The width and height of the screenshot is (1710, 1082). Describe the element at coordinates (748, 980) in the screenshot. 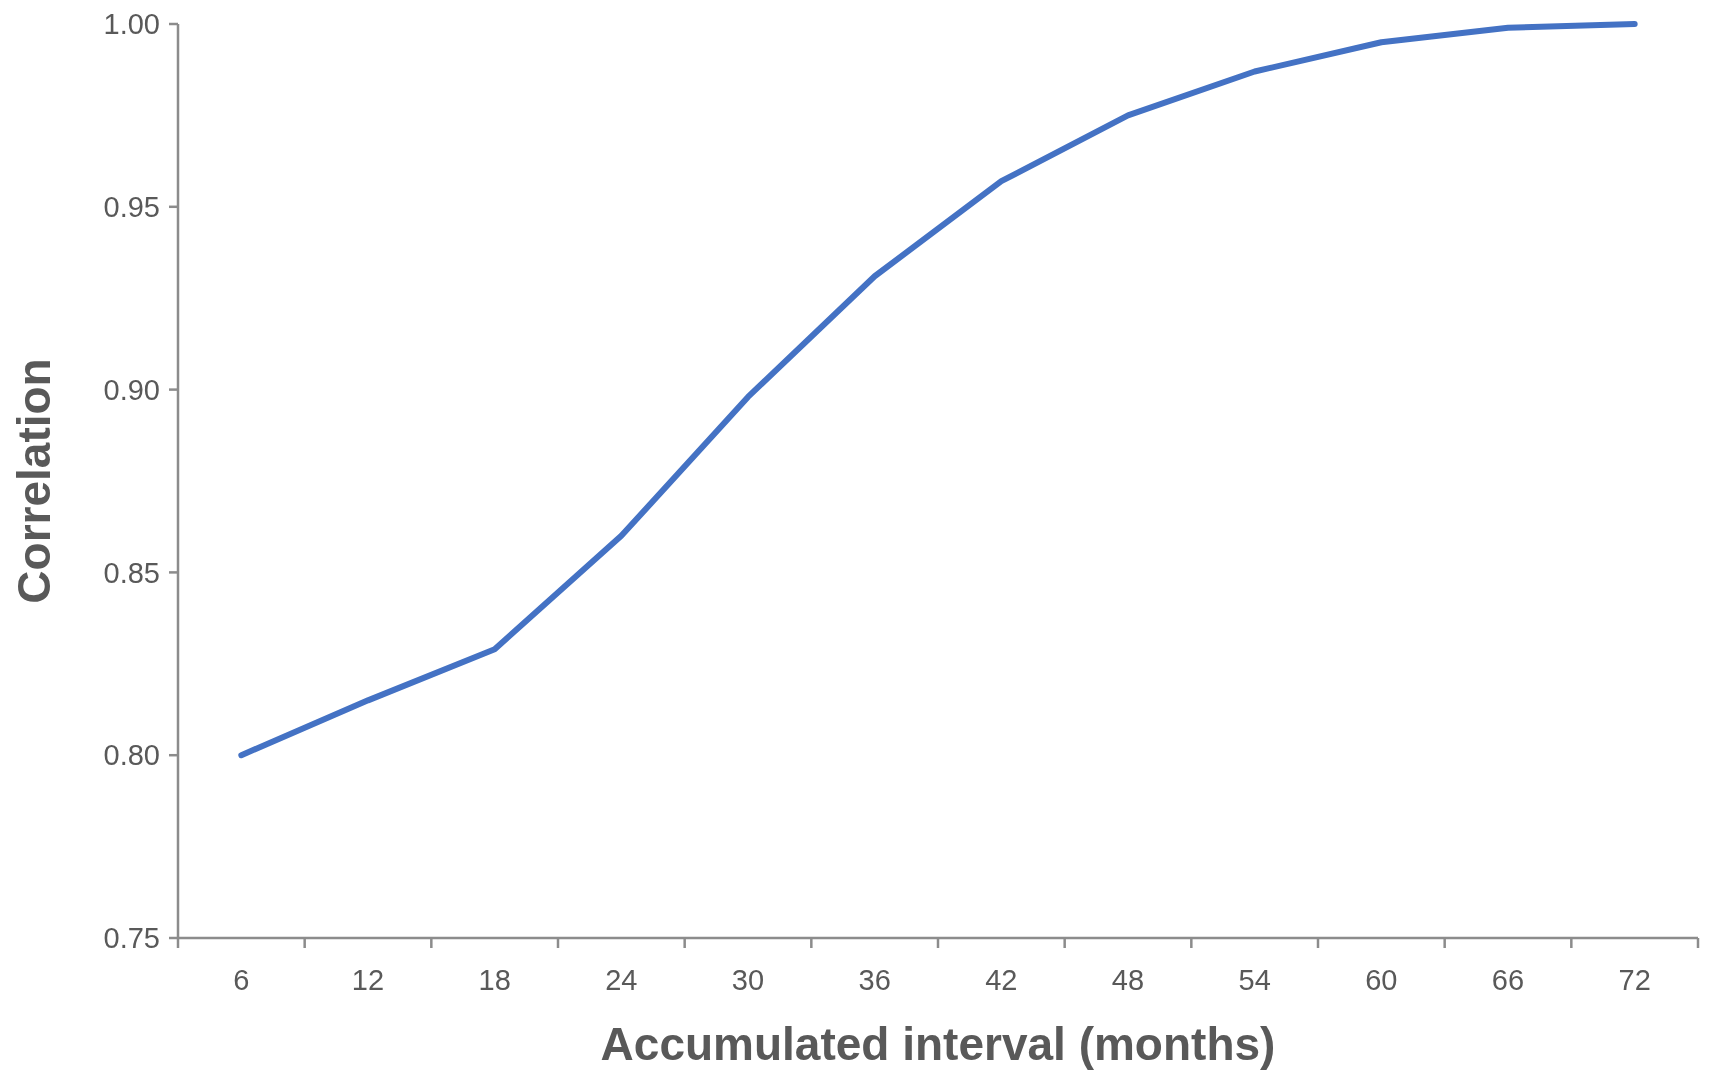

I see `x-tick-label: 30` at that location.